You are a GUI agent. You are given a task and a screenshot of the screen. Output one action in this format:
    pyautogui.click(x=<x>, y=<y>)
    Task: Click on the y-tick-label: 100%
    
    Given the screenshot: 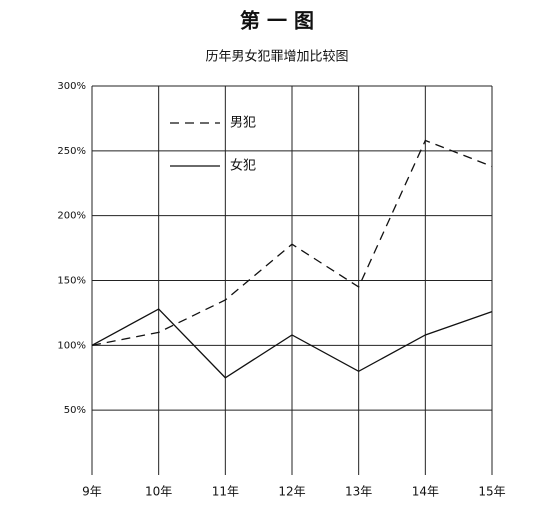 What is the action you would take?
    pyautogui.click(x=71, y=345)
    